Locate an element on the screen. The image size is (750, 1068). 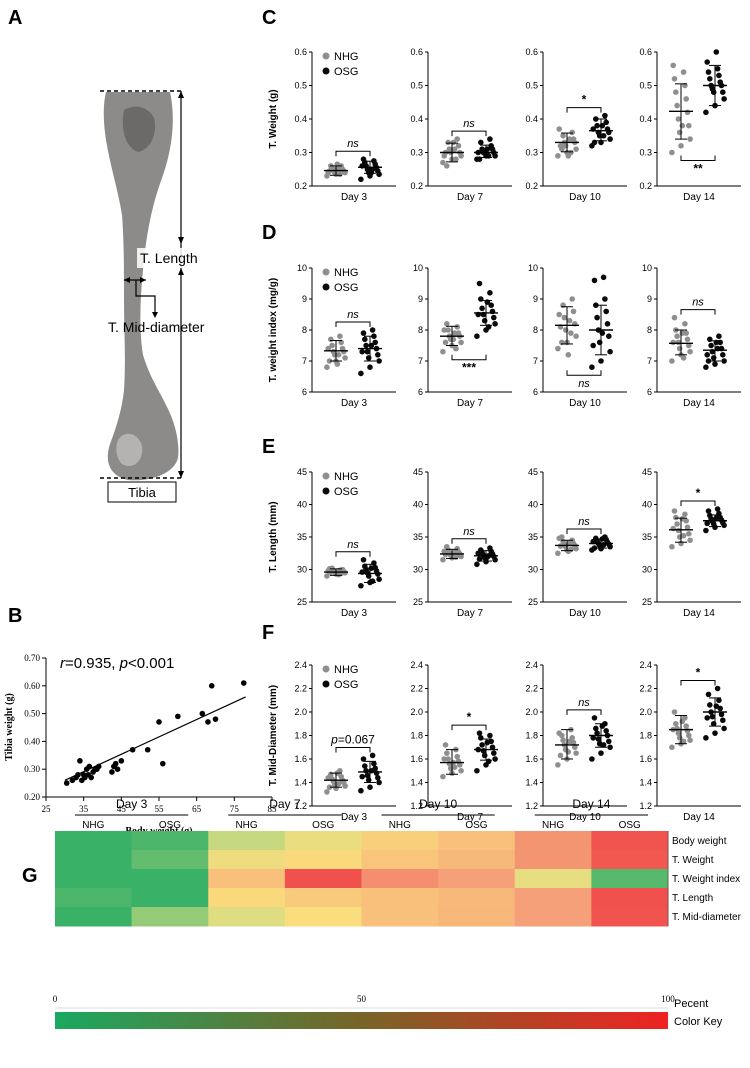
y-tick-label: 9 is located at coordinates (649, 299).